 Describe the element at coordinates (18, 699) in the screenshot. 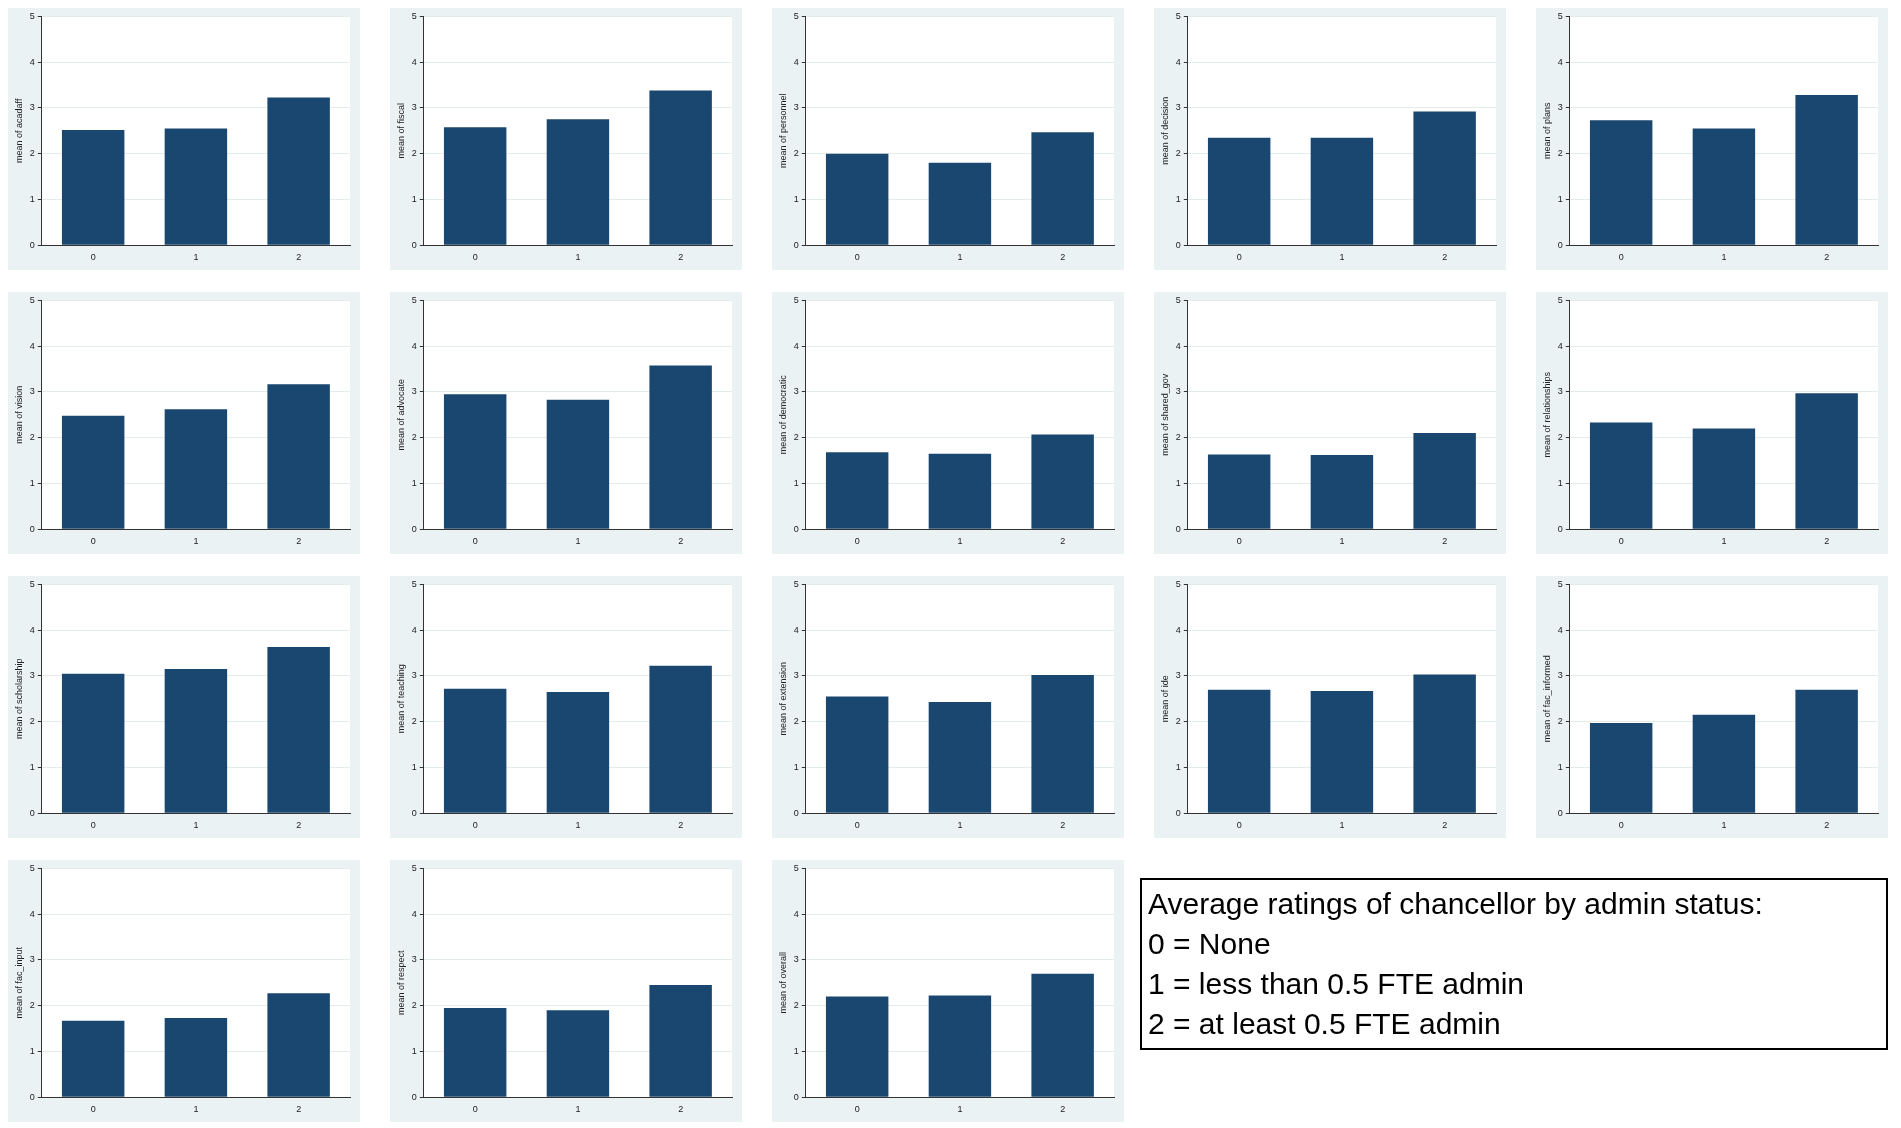

I see `y-axis-title: mean of scholarship` at that location.